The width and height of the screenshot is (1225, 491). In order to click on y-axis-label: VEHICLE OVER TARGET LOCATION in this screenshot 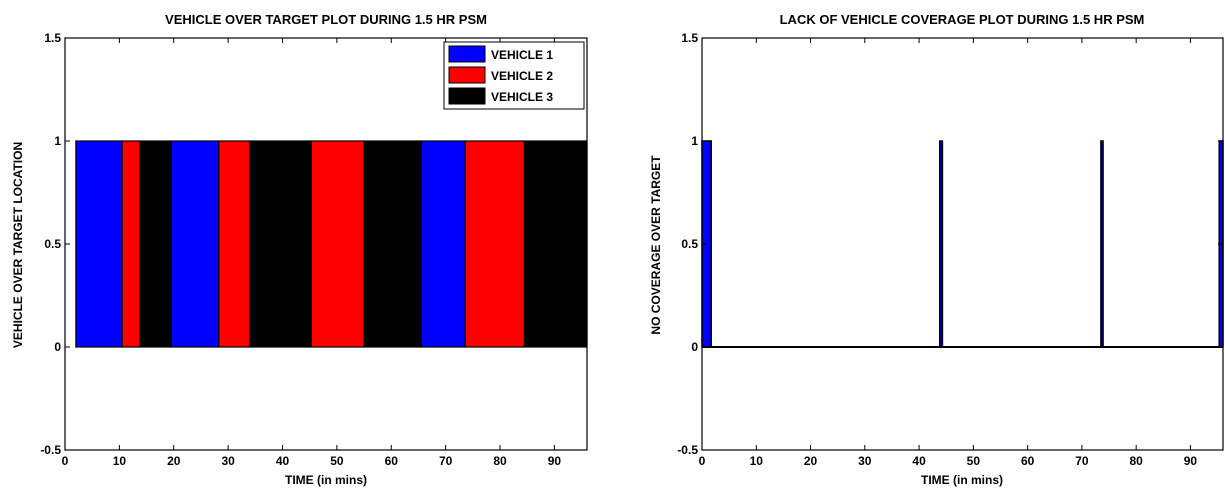, I will do `click(18, 245)`.